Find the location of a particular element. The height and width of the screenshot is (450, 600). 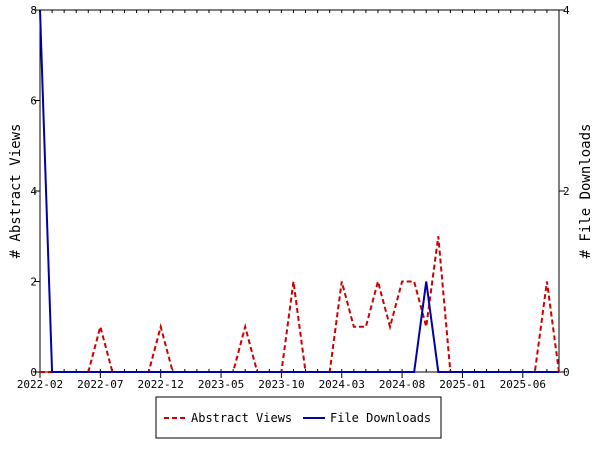

x-tick-label-2022-02: 2022-02 is located at coordinates (40, 384).